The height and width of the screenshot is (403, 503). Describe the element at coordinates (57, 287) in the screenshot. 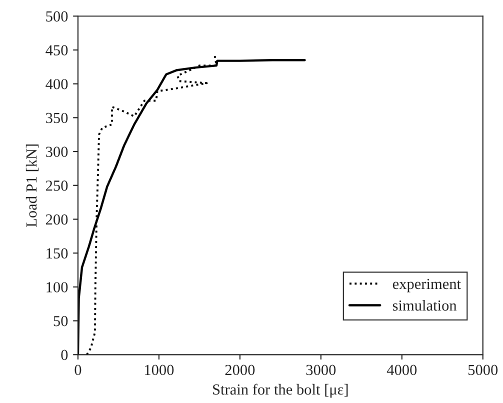

I see `y-tick-label: 100` at that location.